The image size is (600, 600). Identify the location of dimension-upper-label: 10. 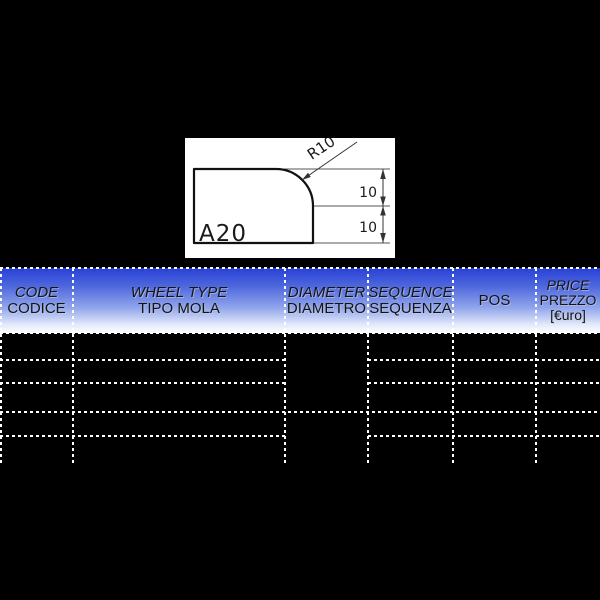
(368, 193).